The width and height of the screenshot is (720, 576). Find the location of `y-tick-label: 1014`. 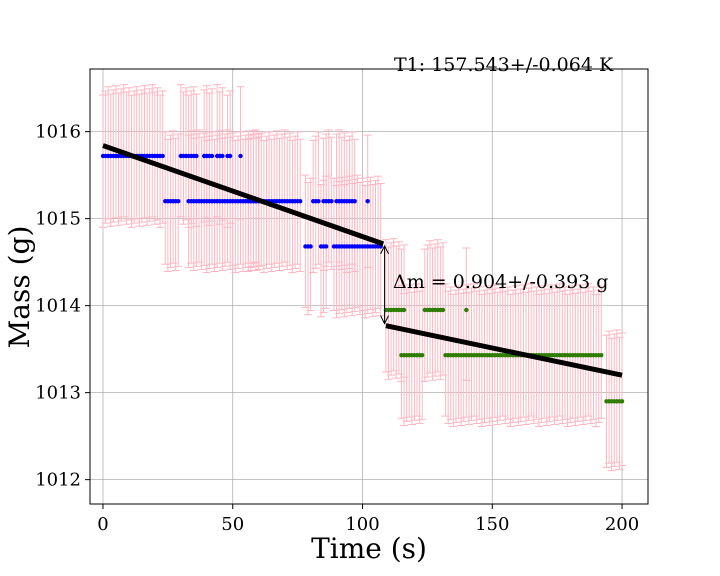

y-tick-label: 1014 is located at coordinates (58, 306).